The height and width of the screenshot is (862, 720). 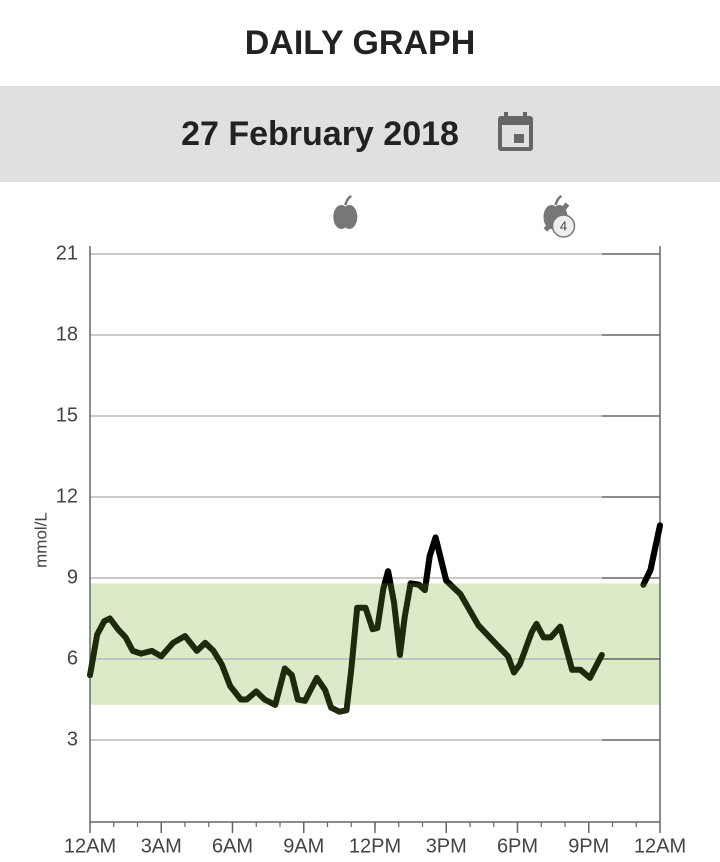 What do you see at coordinates (320, 134) in the screenshot?
I see `date-label: 27 February 2018` at bounding box center [320, 134].